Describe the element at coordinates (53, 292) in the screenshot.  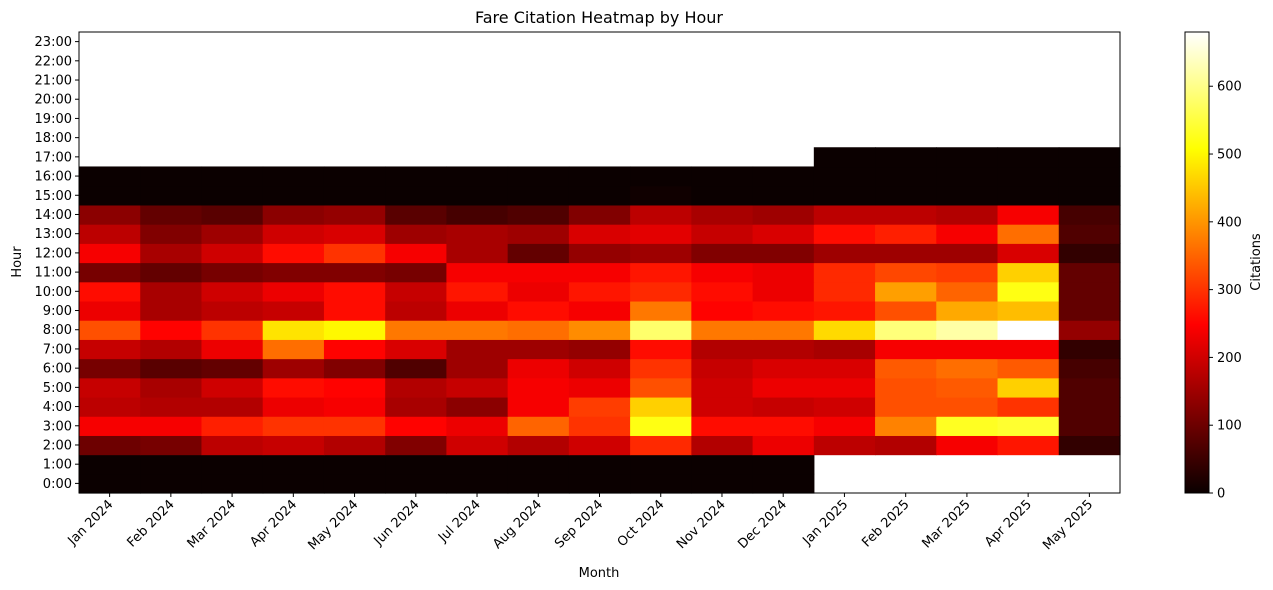
I see `y-tick-label: 10:00` at that location.